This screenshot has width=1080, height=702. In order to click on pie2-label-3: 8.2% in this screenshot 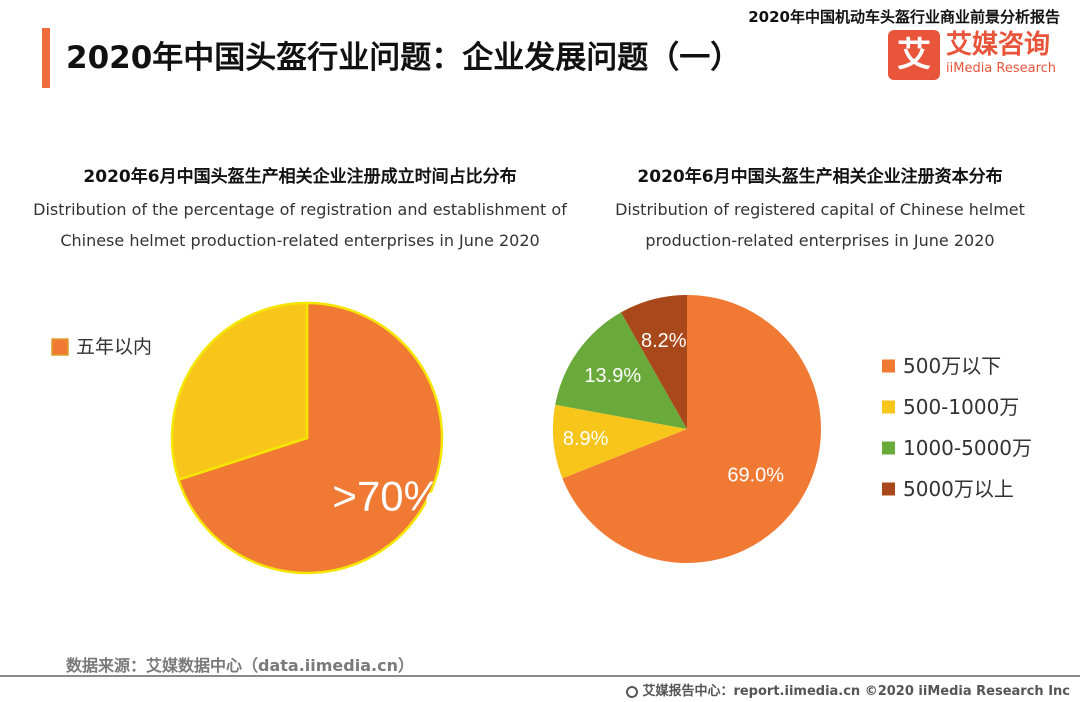, I will do `click(664, 341)`.